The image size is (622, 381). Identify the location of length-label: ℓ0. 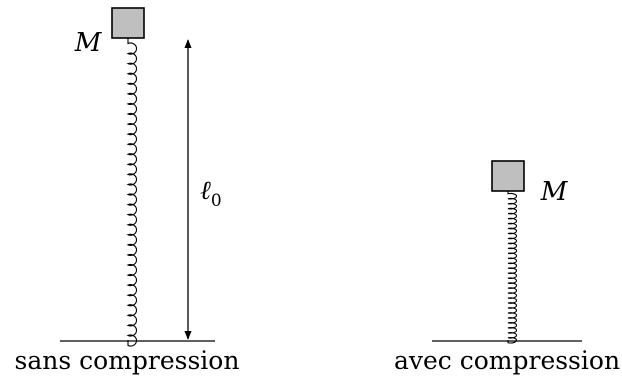
(211, 193).